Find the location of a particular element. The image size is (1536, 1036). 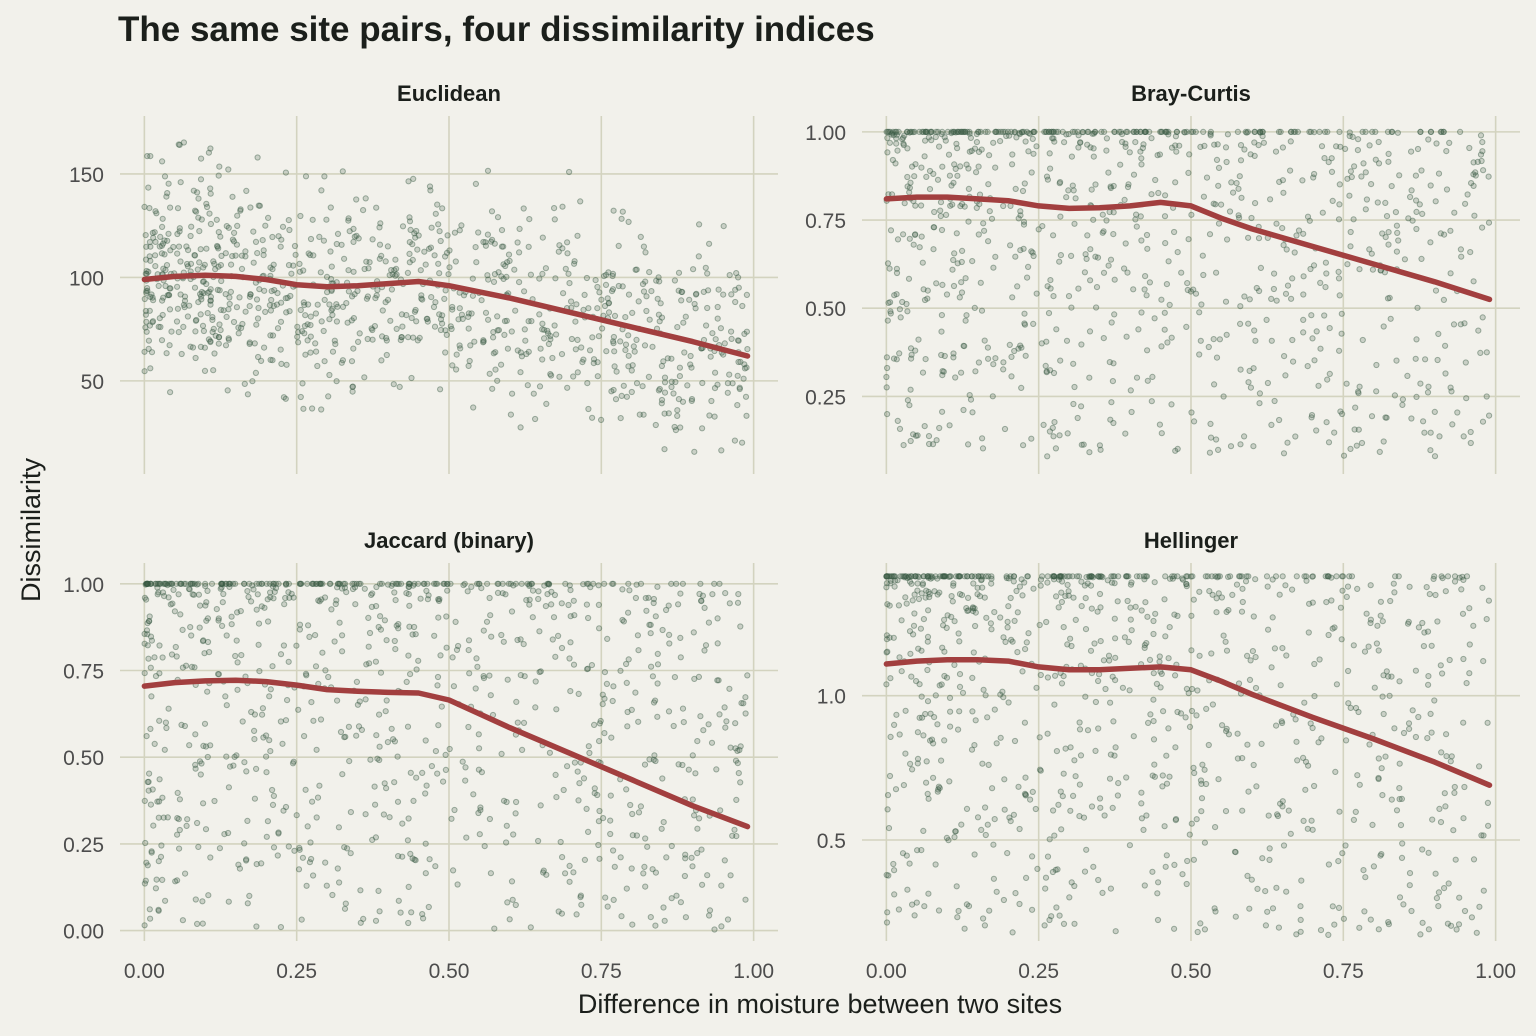

y-tick-label: 150 is located at coordinates (86, 175).